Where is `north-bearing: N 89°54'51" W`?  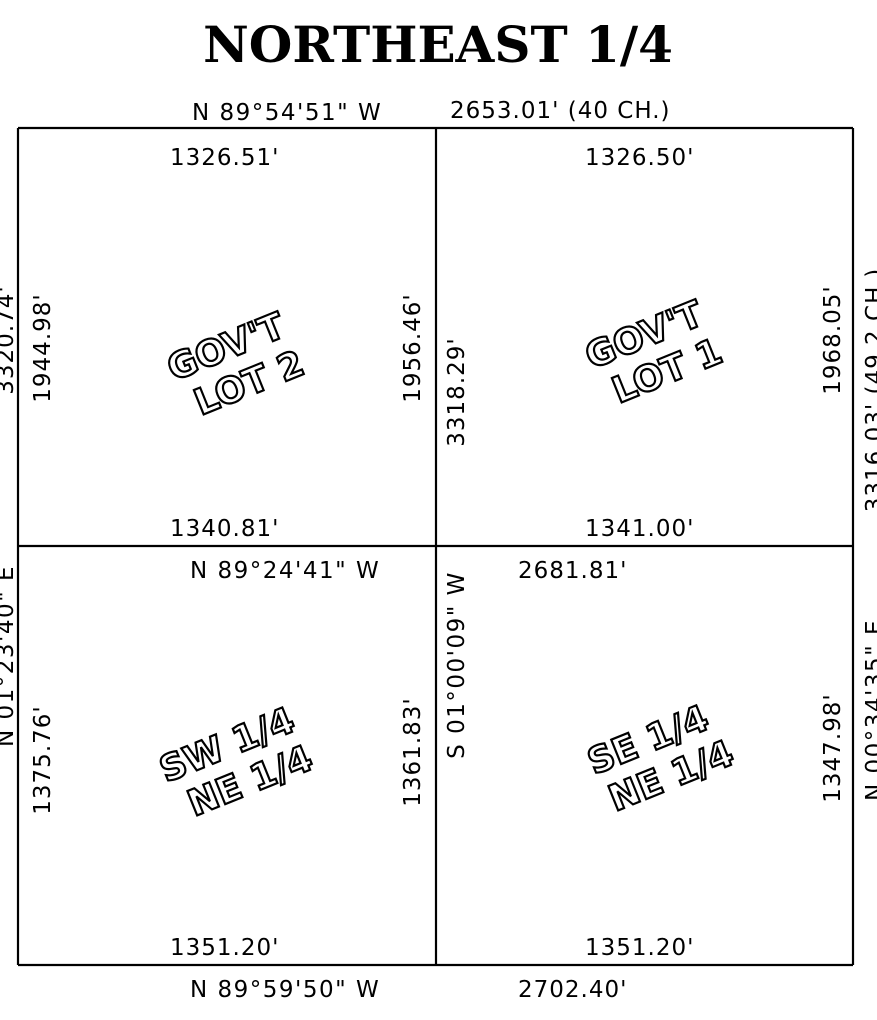
north-bearing: N 89°54'51" W is located at coordinates (287, 113).